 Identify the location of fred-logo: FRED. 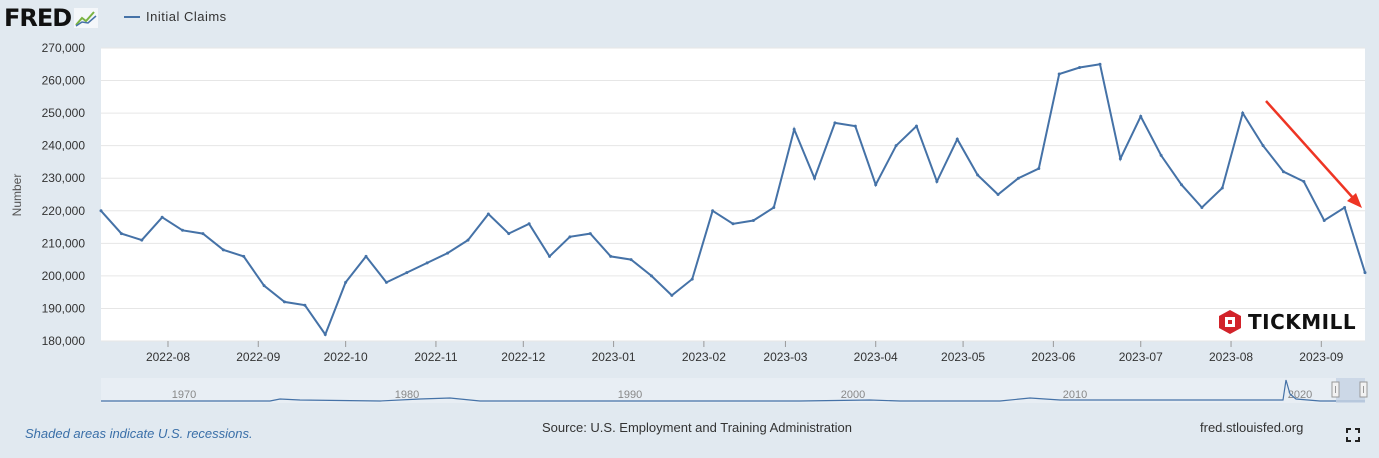
(51, 18).